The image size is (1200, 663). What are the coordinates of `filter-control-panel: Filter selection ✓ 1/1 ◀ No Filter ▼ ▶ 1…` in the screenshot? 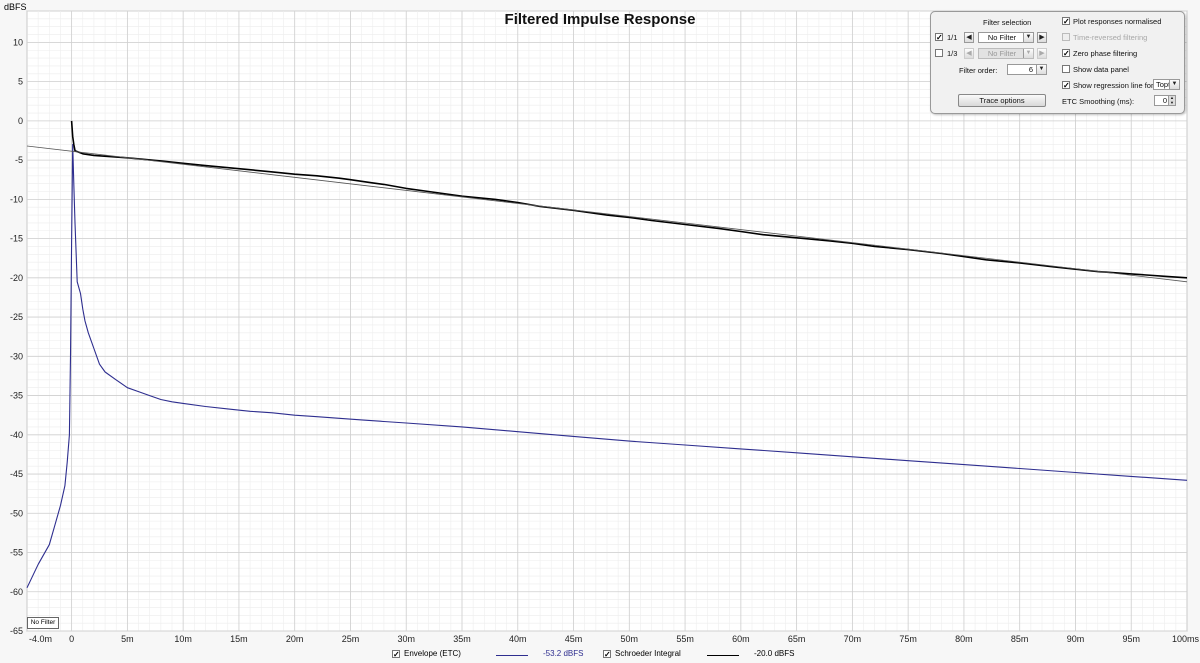 It's located at (1057, 62).